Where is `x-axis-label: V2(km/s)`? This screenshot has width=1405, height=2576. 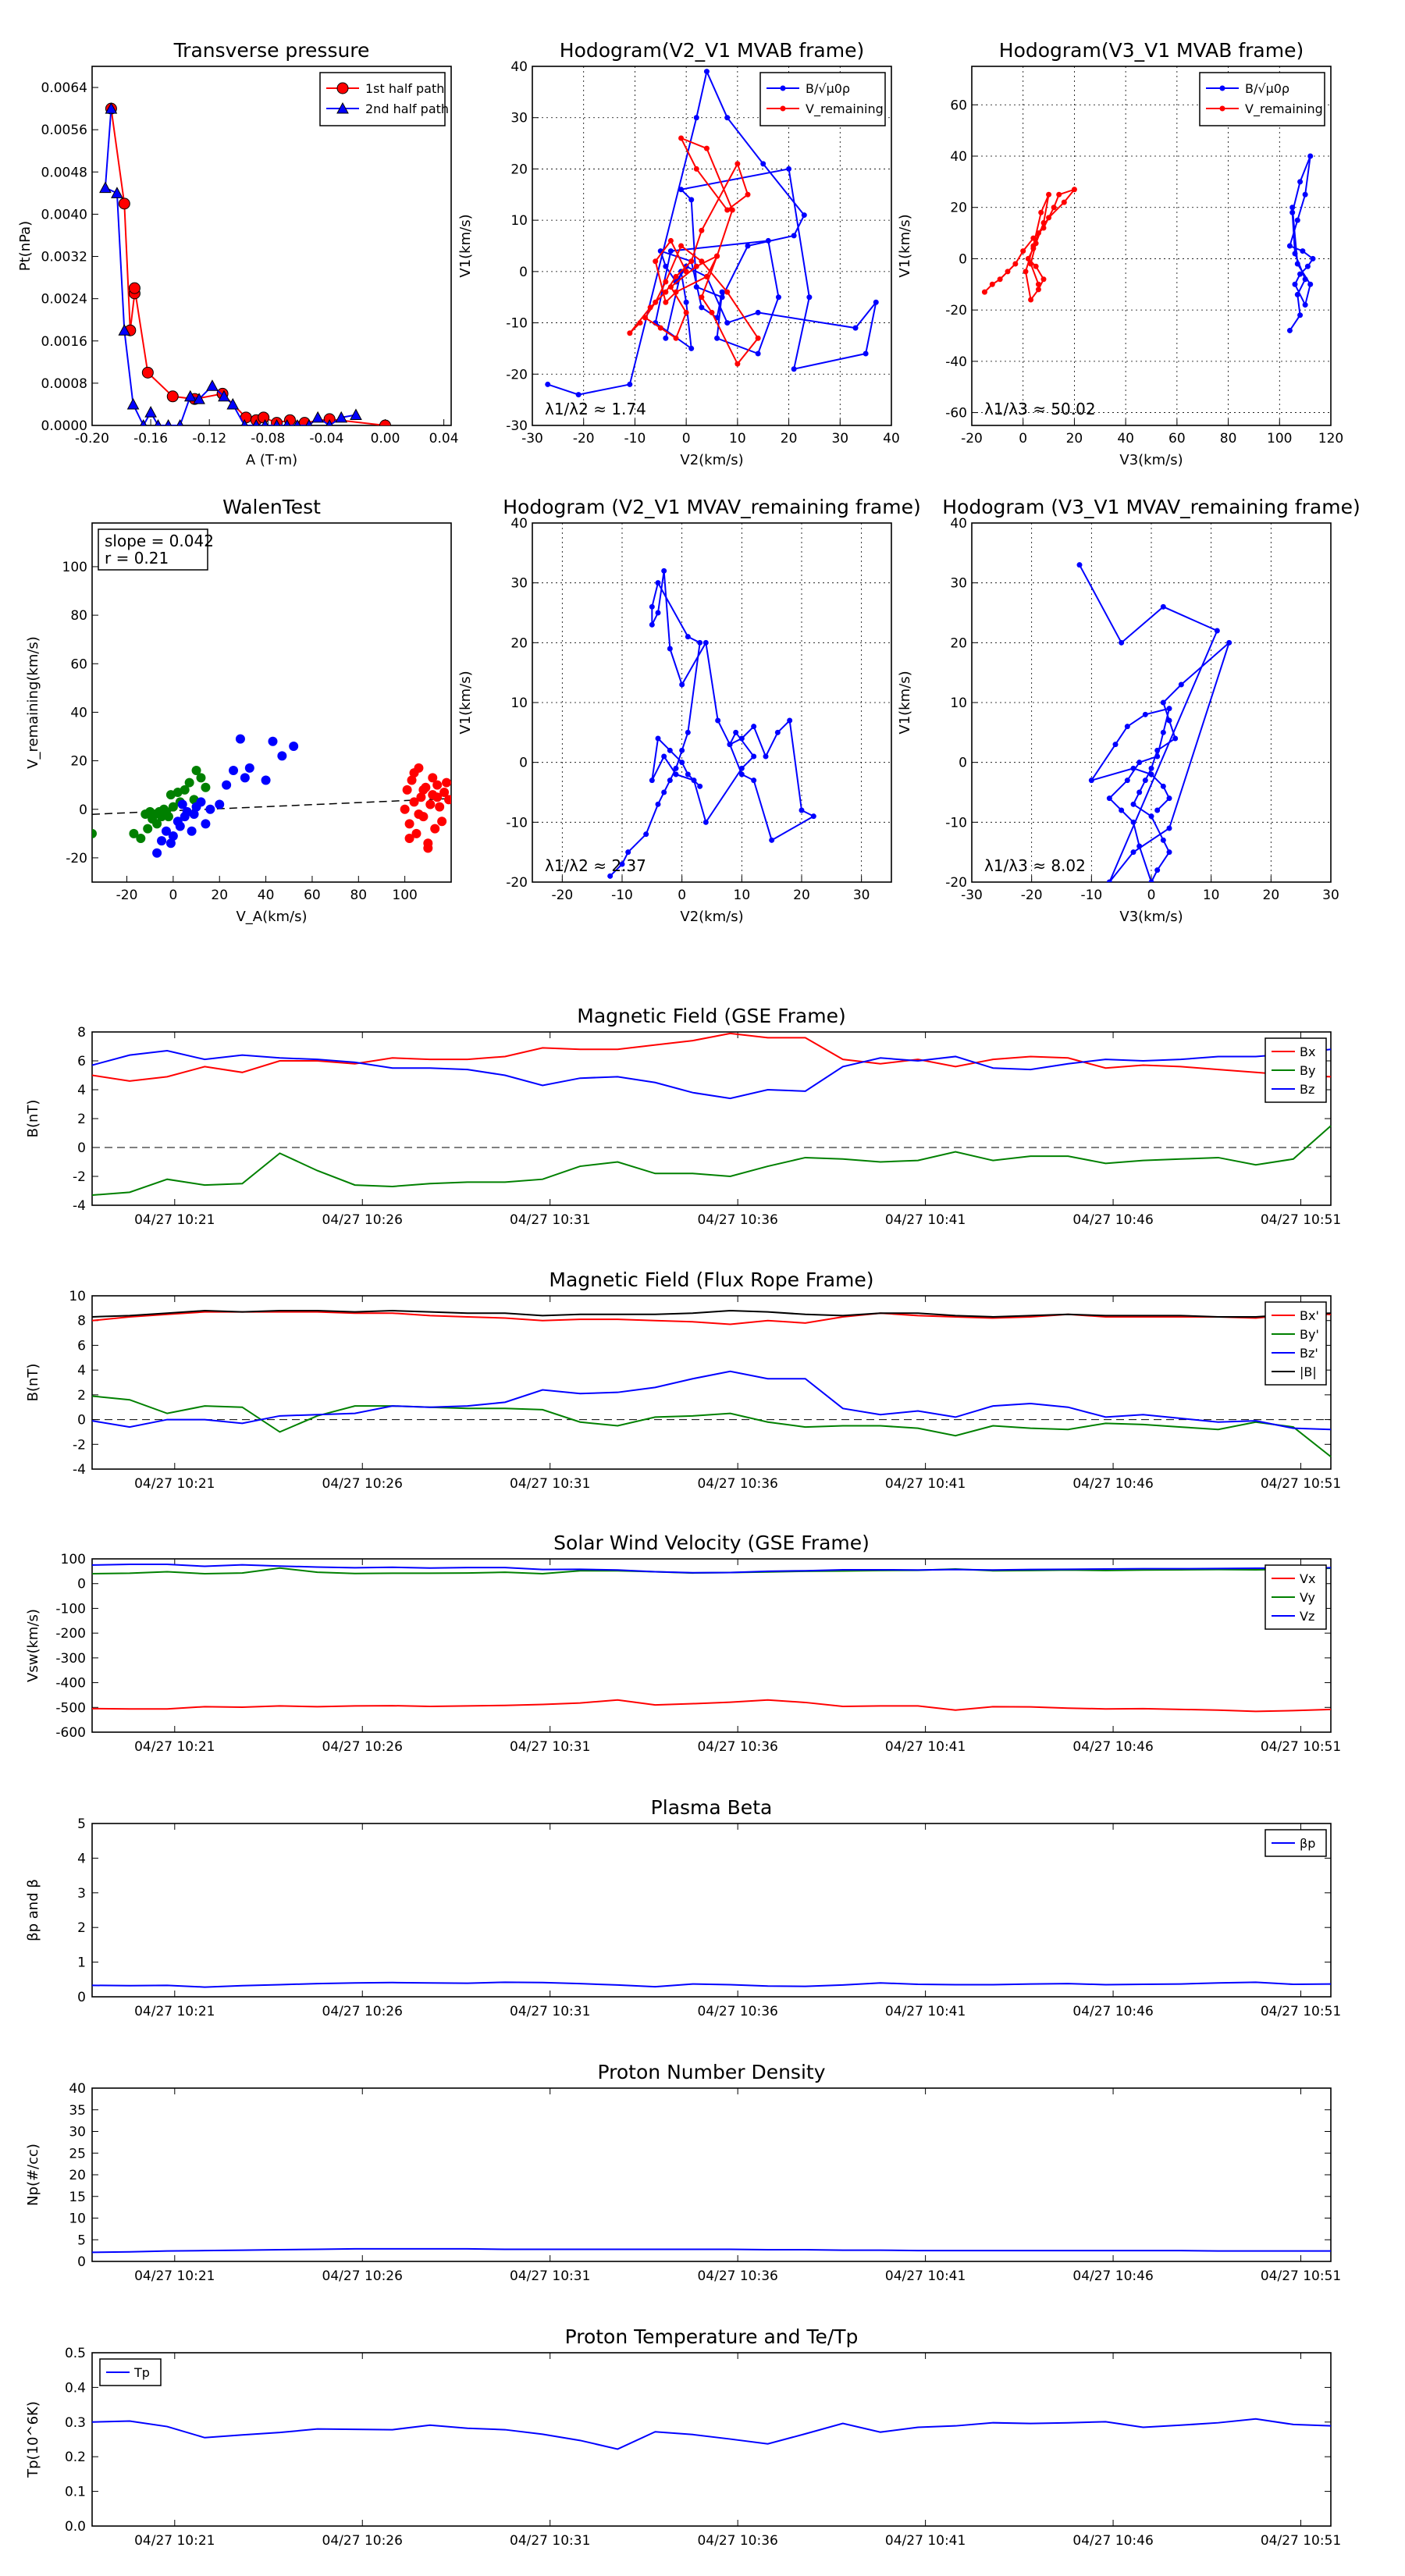 x-axis-label: V2(km/s) is located at coordinates (712, 460).